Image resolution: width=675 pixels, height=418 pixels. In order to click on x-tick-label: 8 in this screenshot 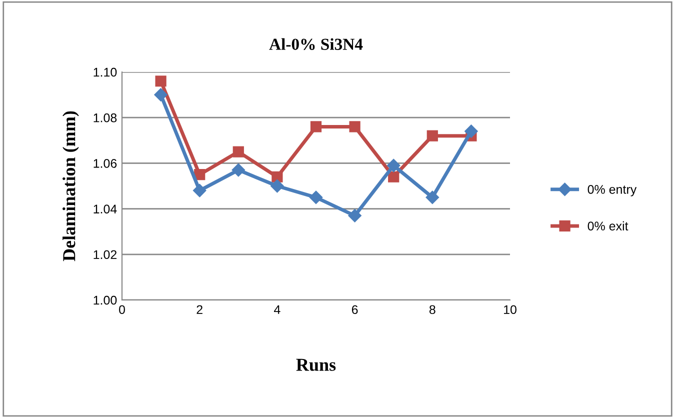, I will do `click(432, 309)`.